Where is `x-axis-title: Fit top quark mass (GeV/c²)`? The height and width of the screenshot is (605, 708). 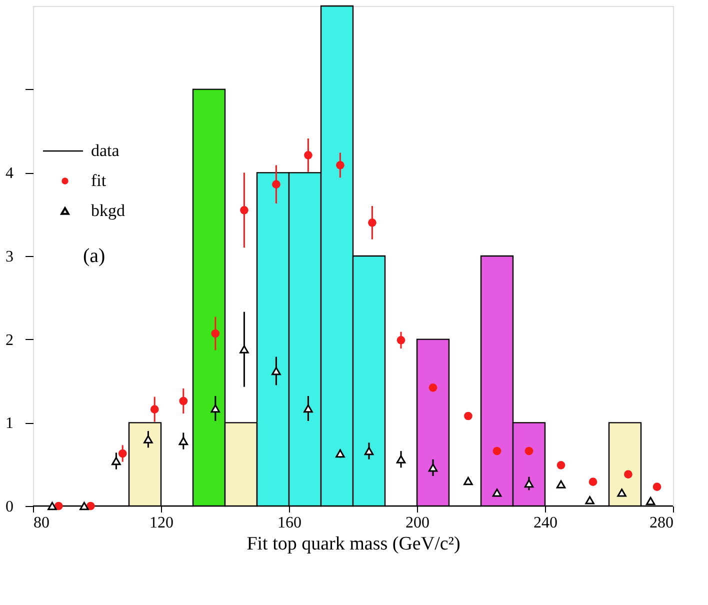 x-axis-title: Fit top quark mass (GeV/c²) is located at coordinates (353, 544).